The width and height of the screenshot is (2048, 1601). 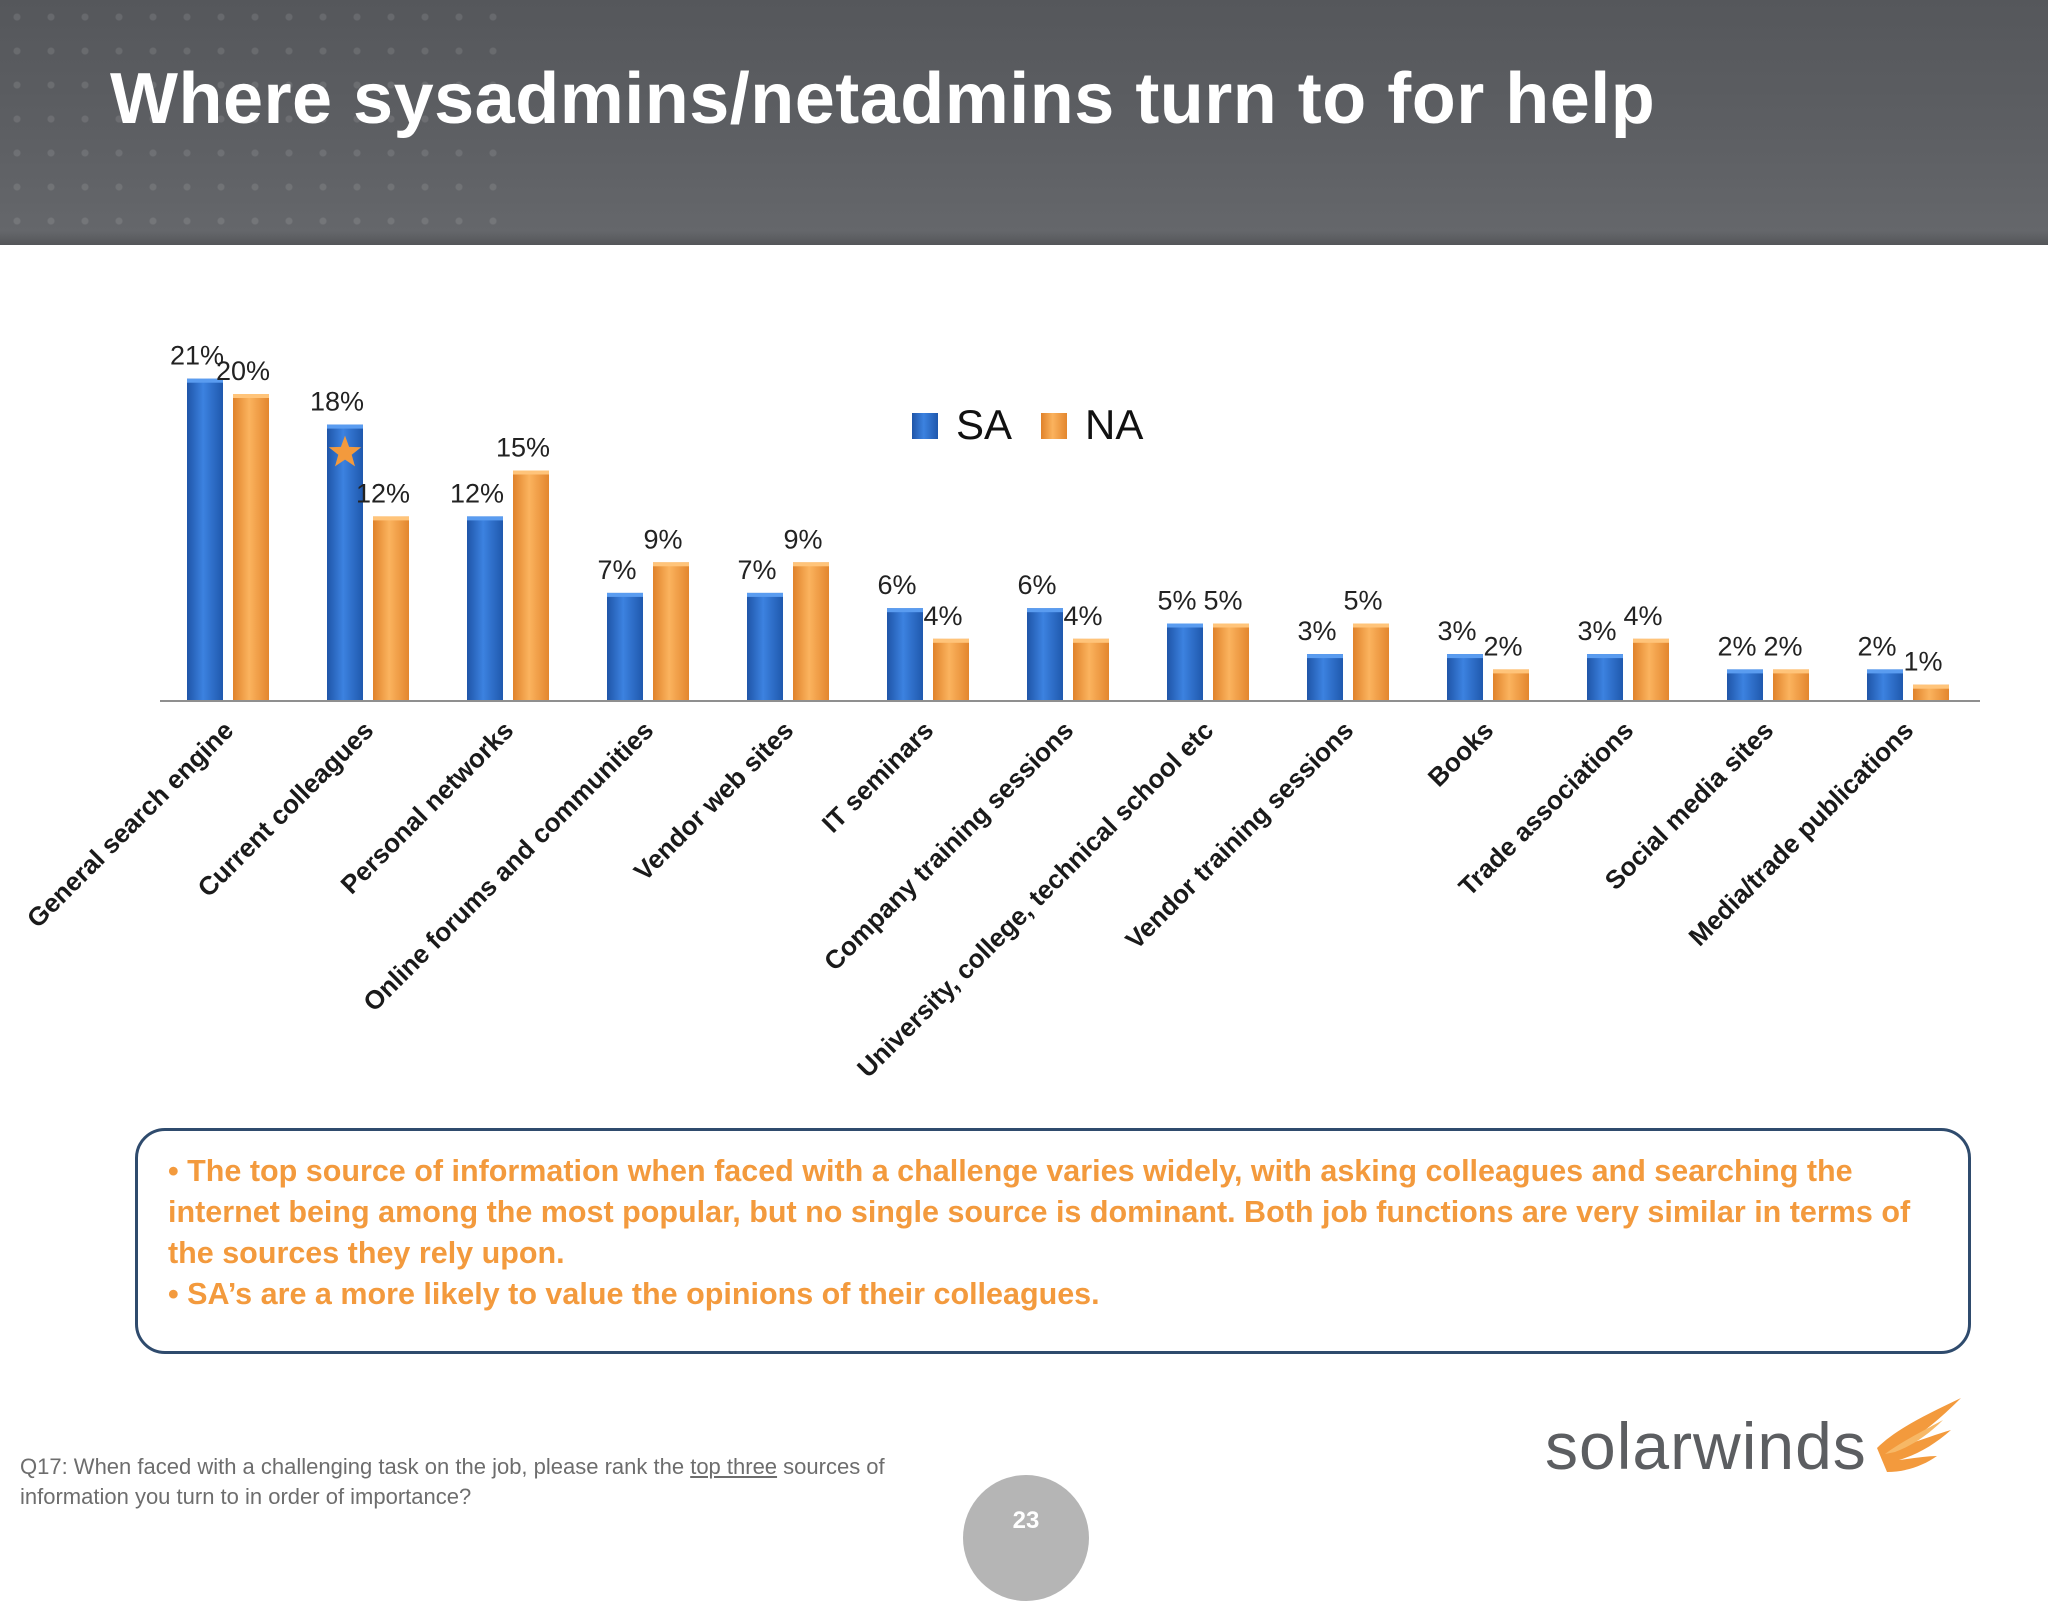 What do you see at coordinates (337, 402) in the screenshot?
I see `data-label-sa-1: 18%` at bounding box center [337, 402].